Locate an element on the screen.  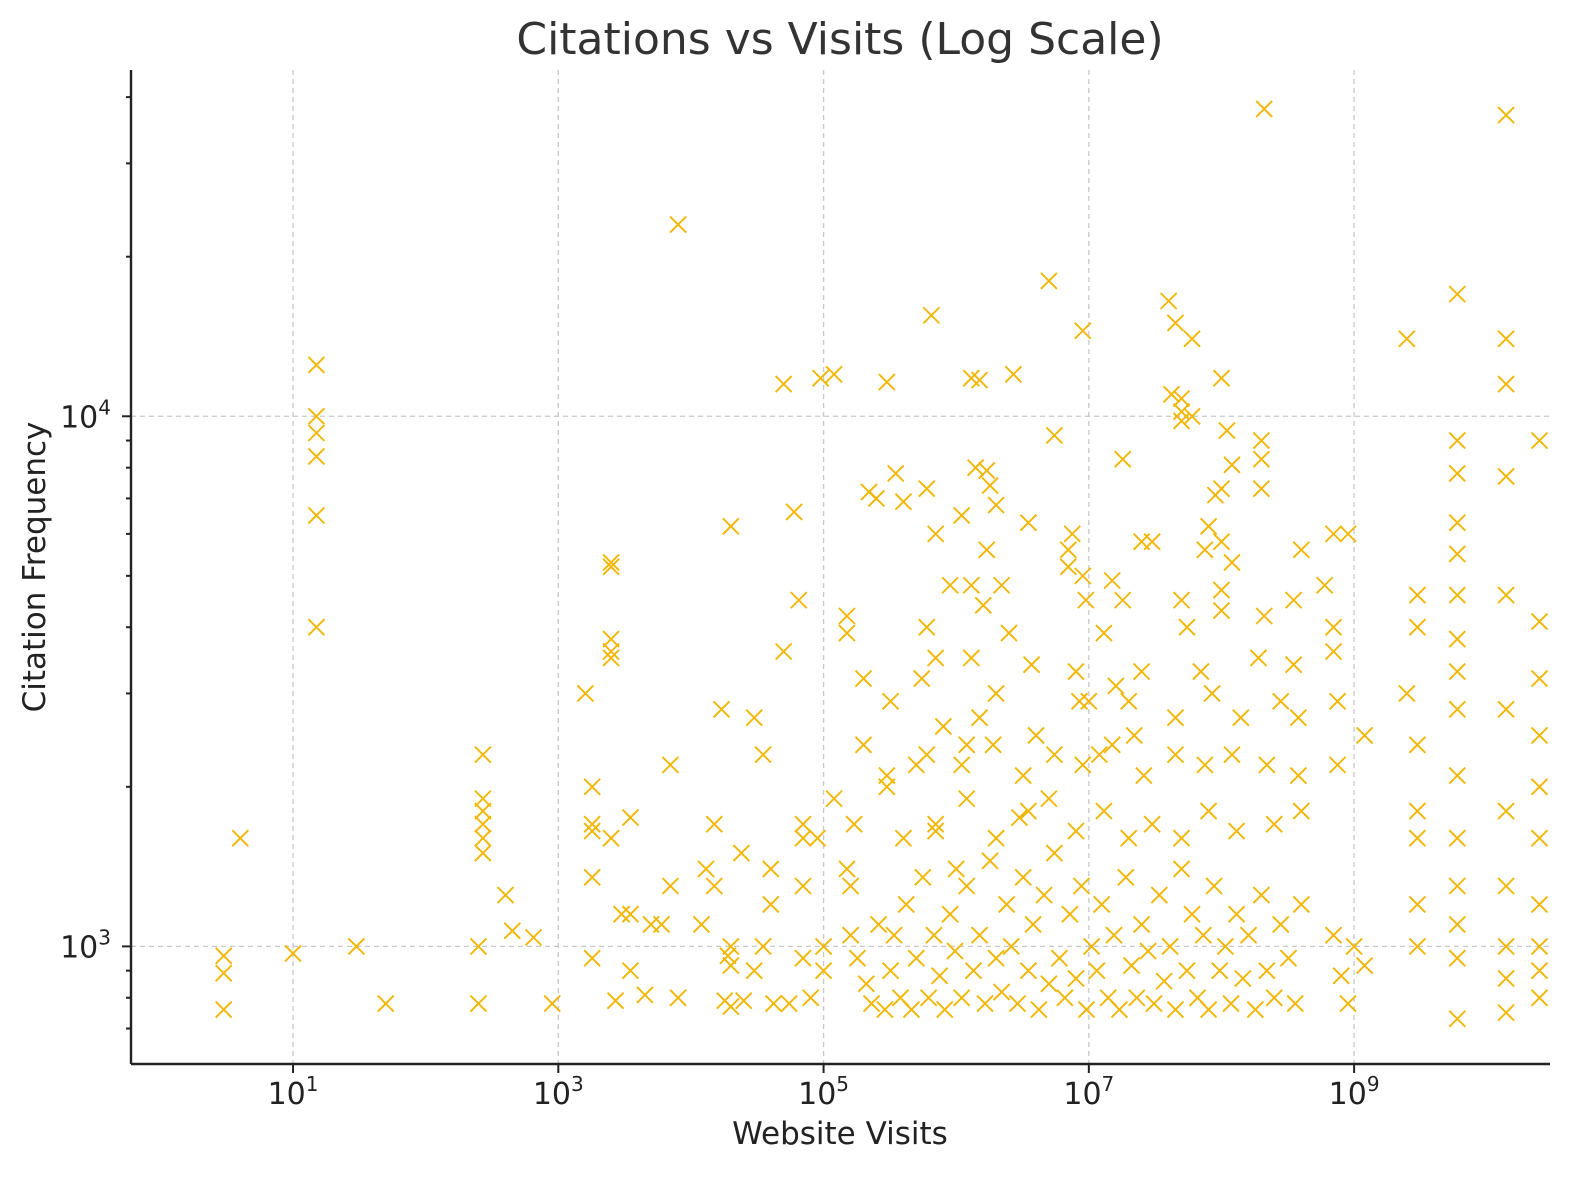
y-tick-label-0: 10³ is located at coordinates (85, 945).